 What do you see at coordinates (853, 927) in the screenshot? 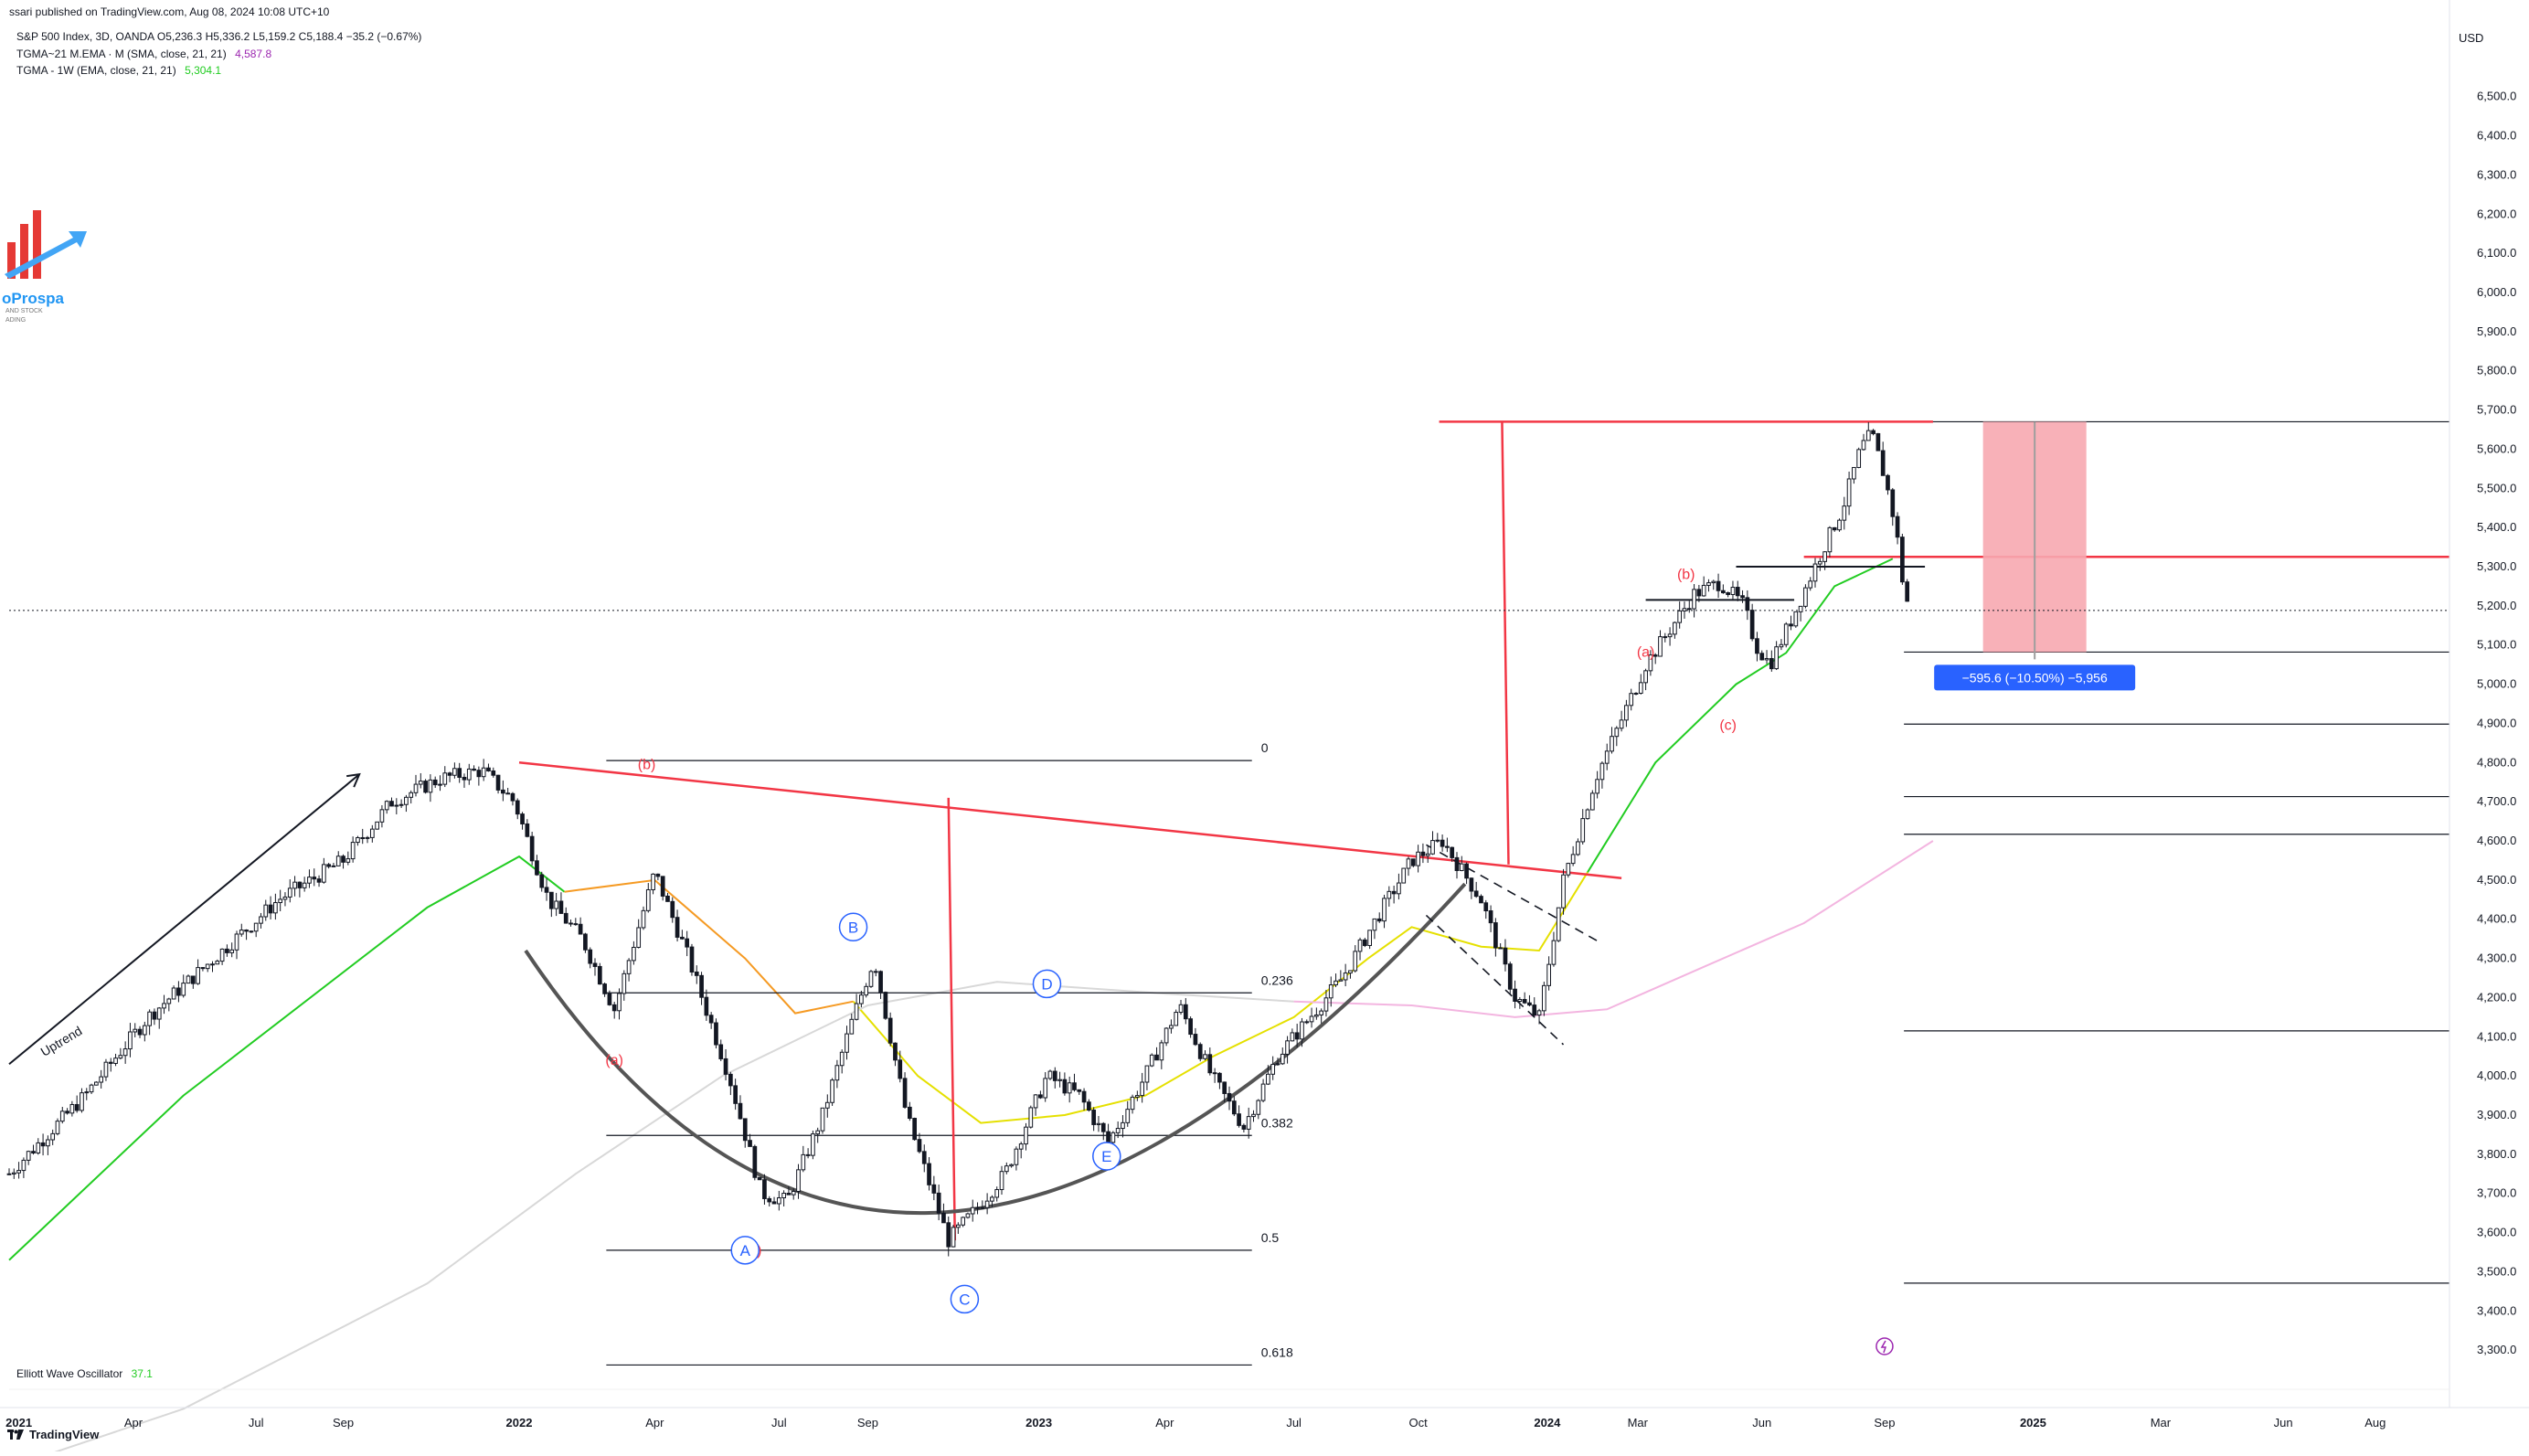
I see `wave-label-circle` at bounding box center [853, 927].